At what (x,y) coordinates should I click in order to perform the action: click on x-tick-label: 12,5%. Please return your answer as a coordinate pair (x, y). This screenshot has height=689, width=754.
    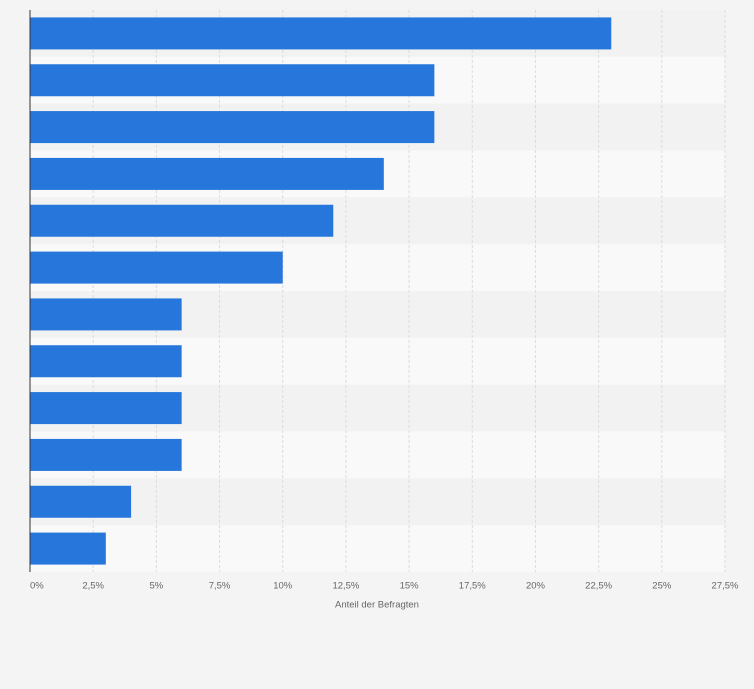
    Looking at the image, I should click on (345, 586).